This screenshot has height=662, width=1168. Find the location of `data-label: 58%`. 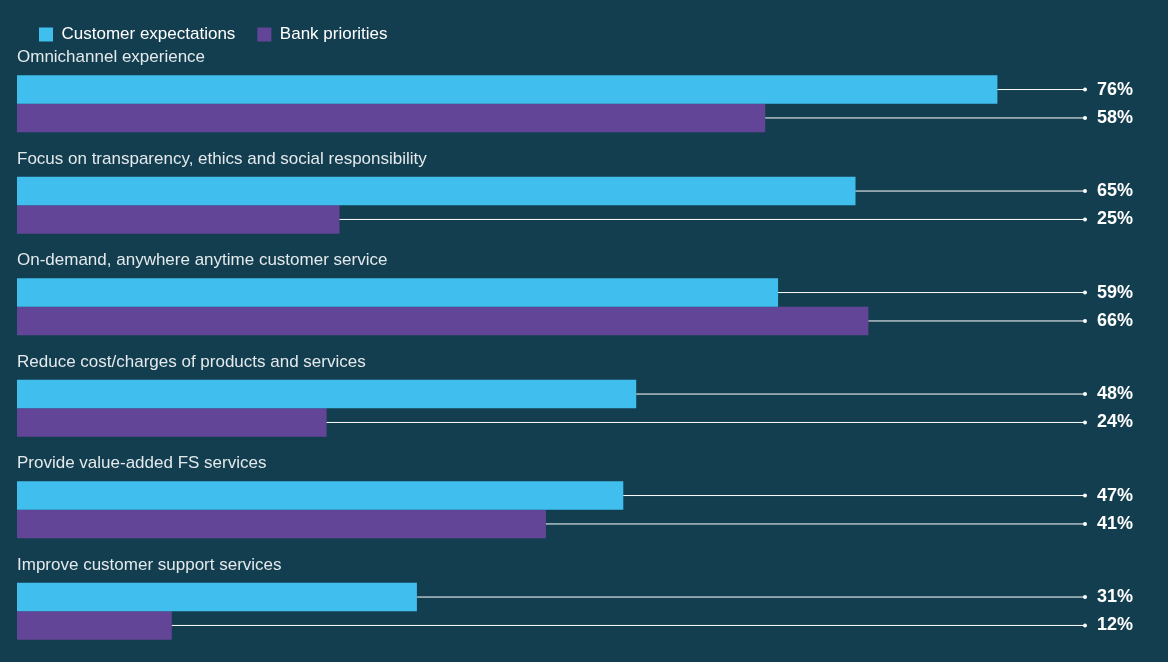

data-label: 58% is located at coordinates (1115, 116).